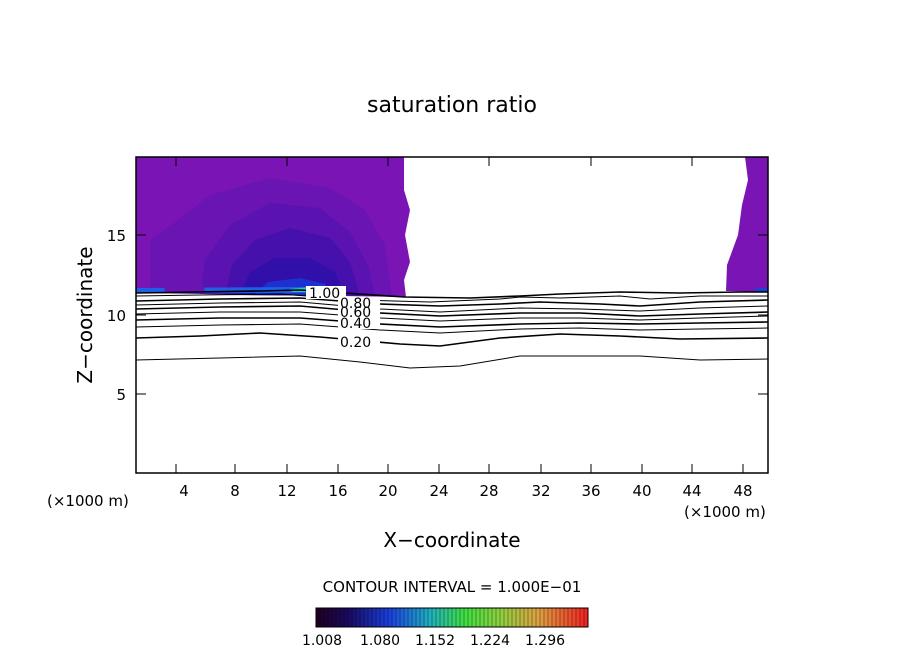 This screenshot has width=904, height=654. Describe the element at coordinates (355, 343) in the screenshot. I see `contour-label-0.20: 0.20` at that location.